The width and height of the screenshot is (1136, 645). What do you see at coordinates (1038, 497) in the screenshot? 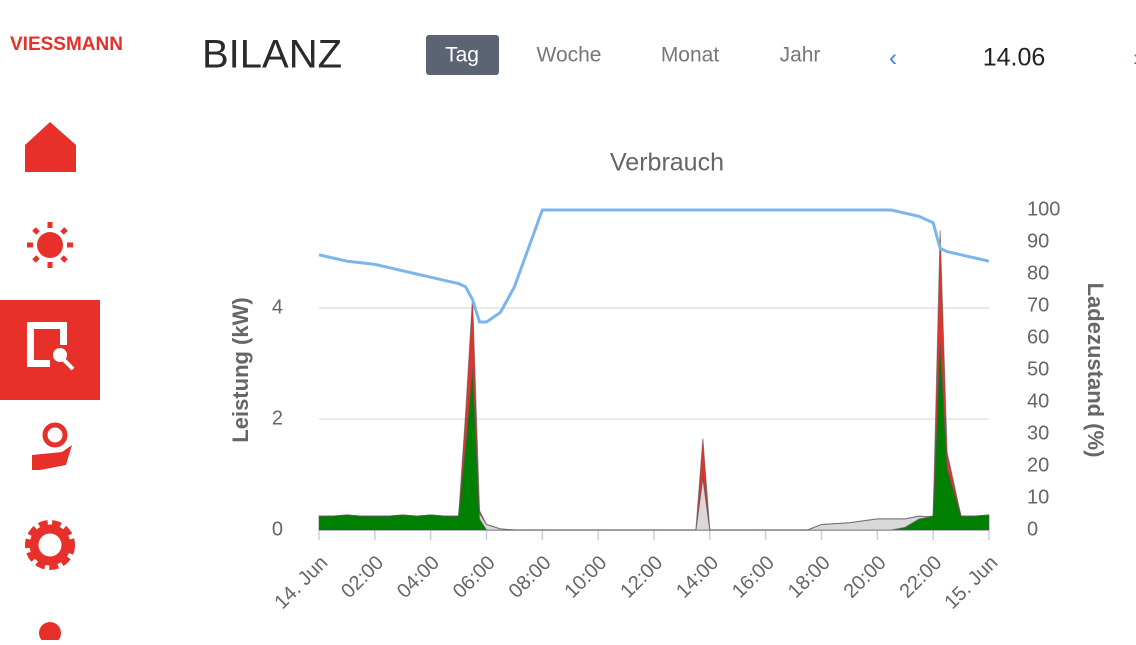
I see `y2-tick-label: 10` at bounding box center [1038, 497].